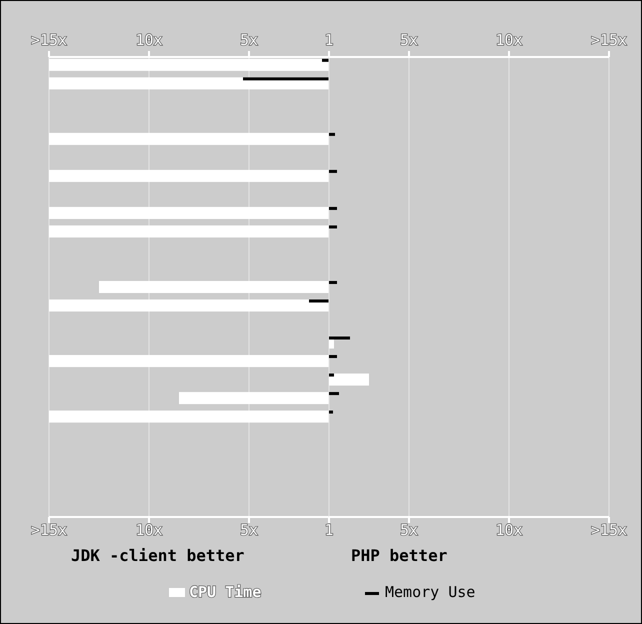 The width and height of the screenshot is (642, 624). What do you see at coordinates (399, 555) in the screenshot?
I see `text: PHP better` at bounding box center [399, 555].